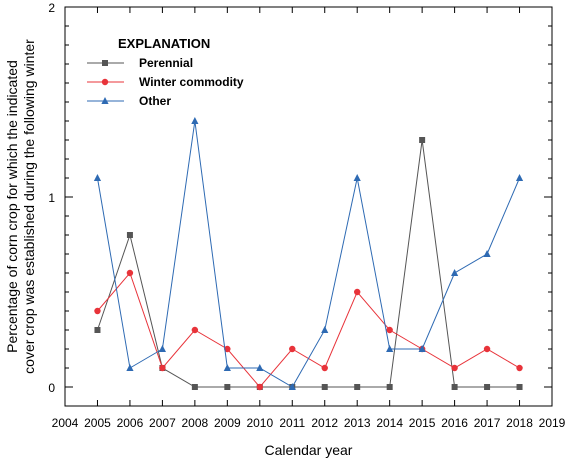 The width and height of the screenshot is (571, 461). What do you see at coordinates (162, 423) in the screenshot?
I see `x-tick-label: 2007` at bounding box center [162, 423].